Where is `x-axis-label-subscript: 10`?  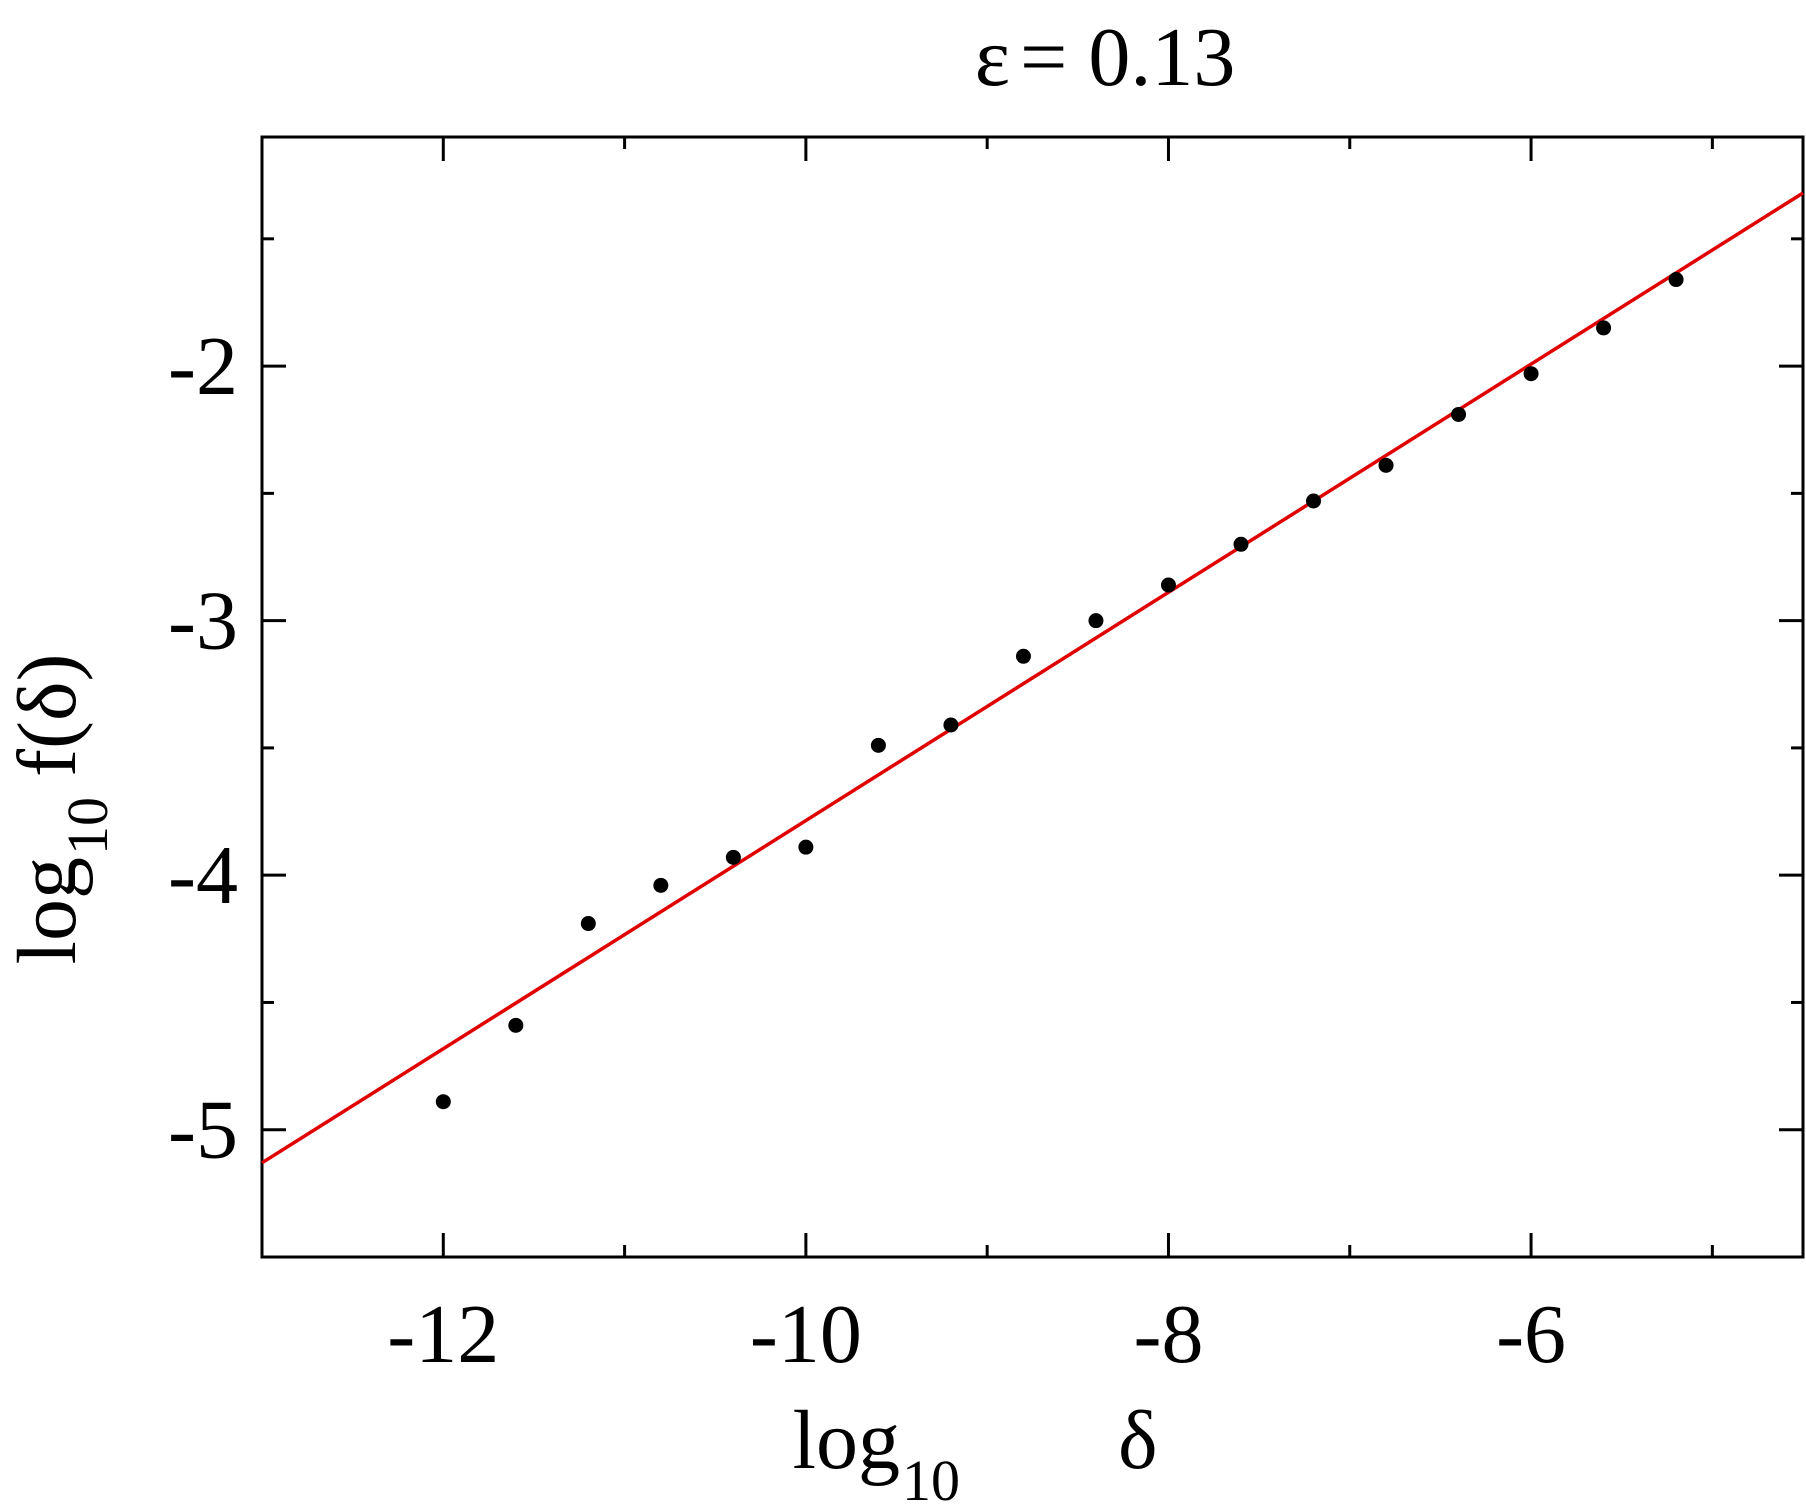 x-axis-label-subscript: 10 is located at coordinates (931, 1479).